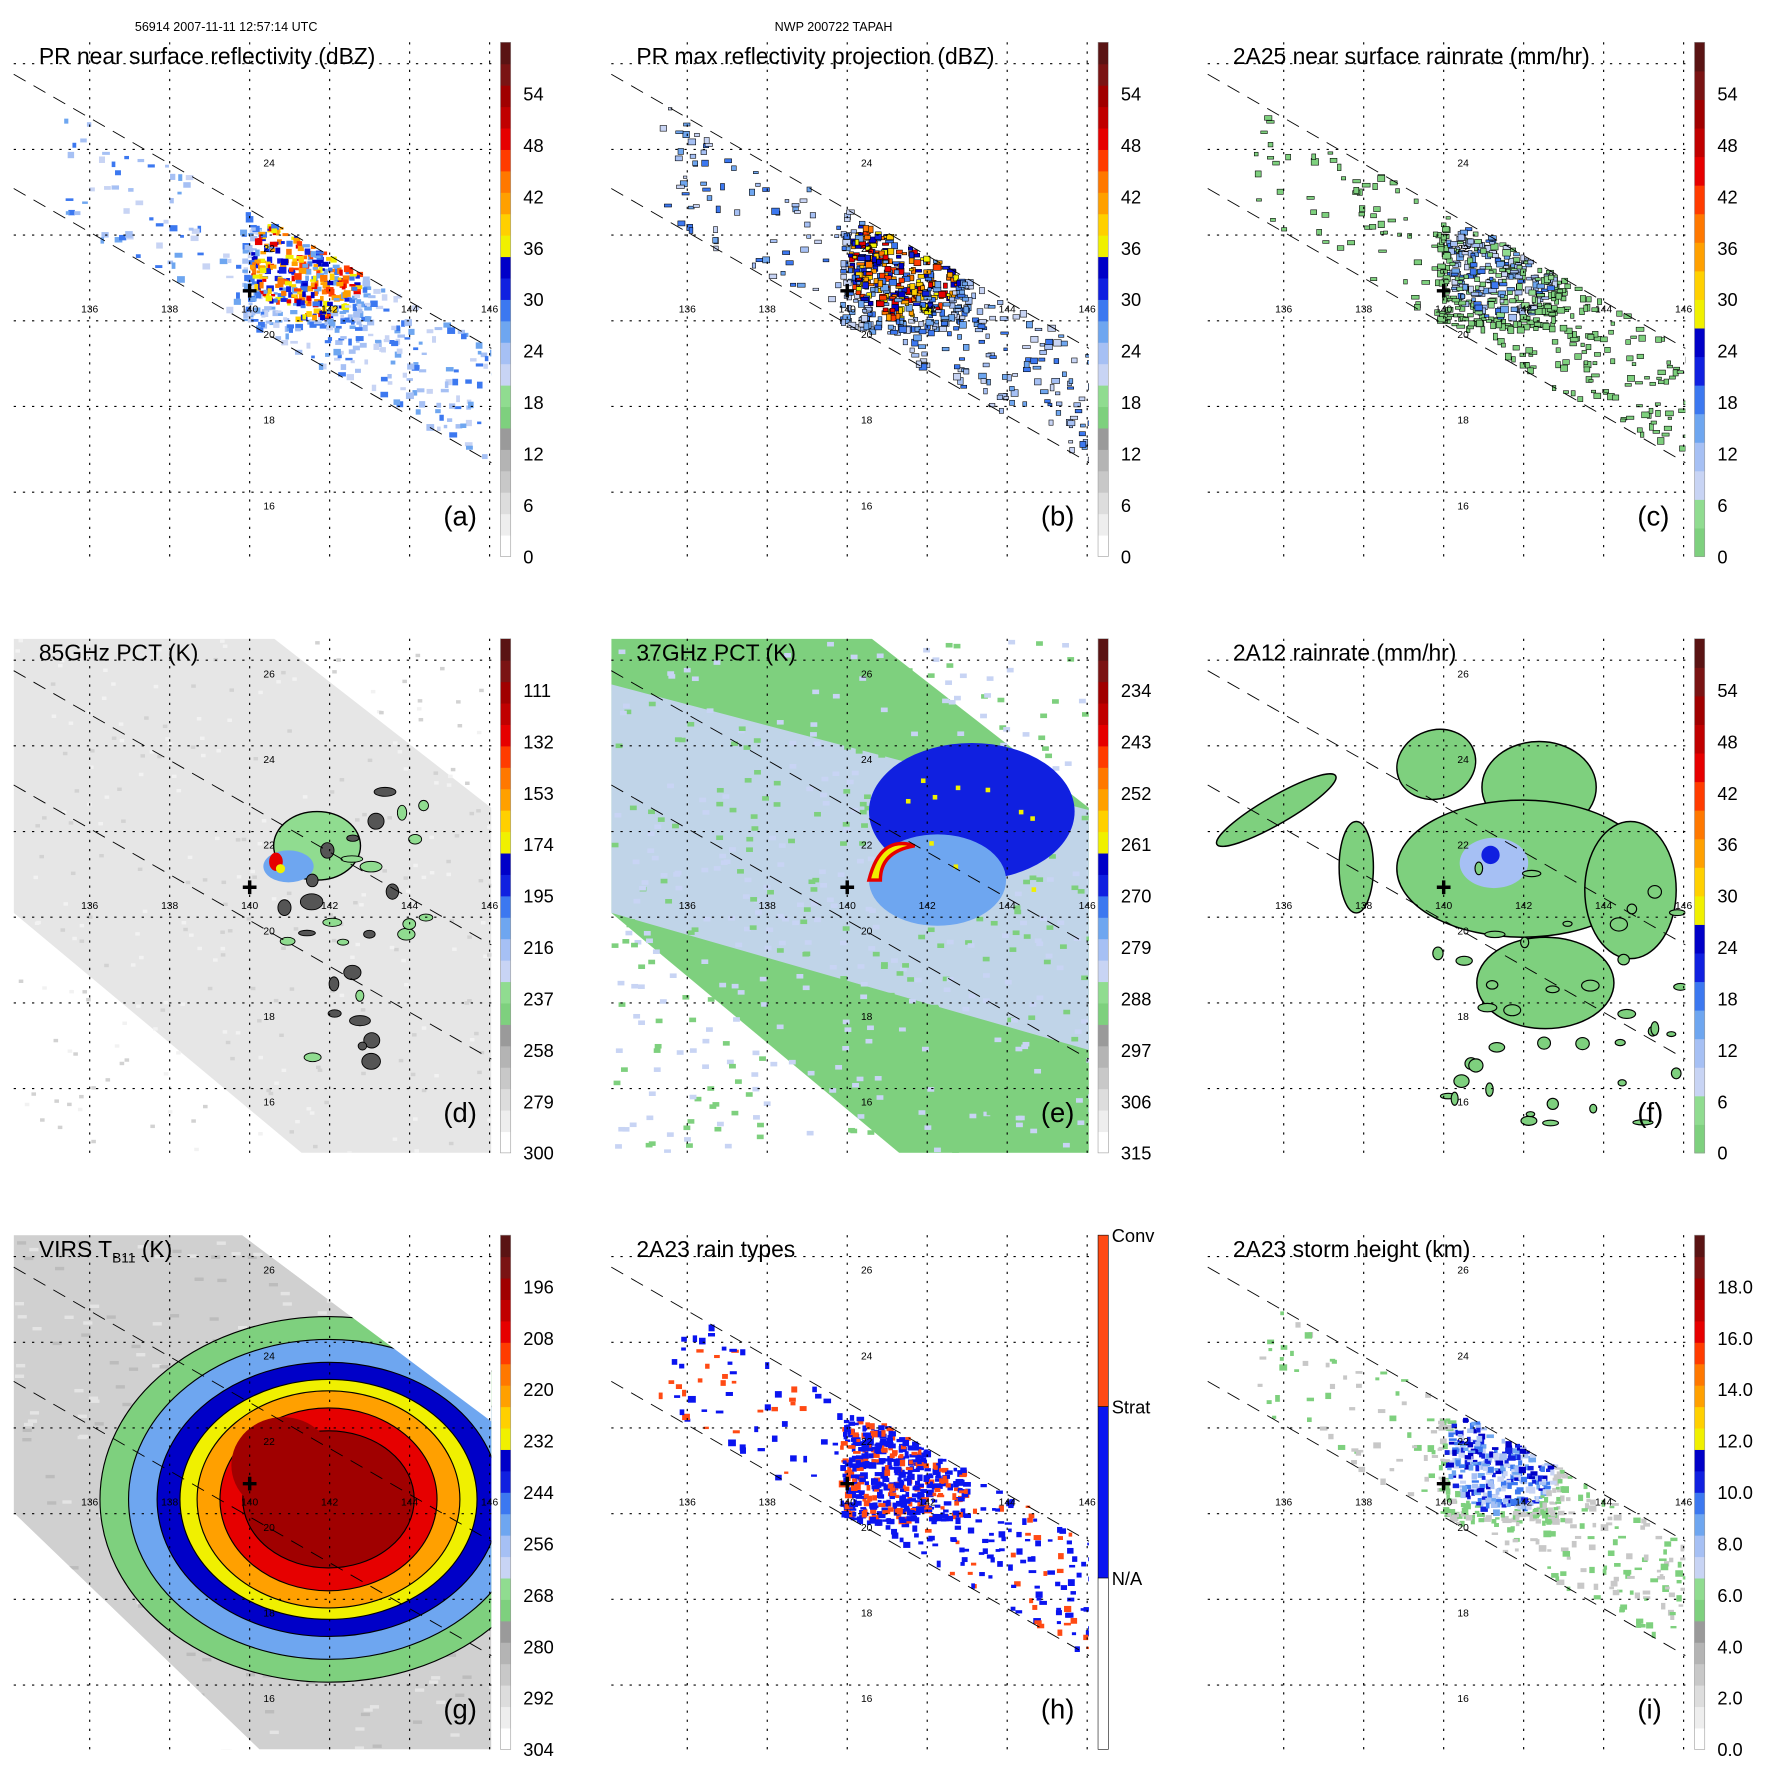  What do you see at coordinates (1700, 896) in the screenshot?
I see `colorbar-frame` at bounding box center [1700, 896].